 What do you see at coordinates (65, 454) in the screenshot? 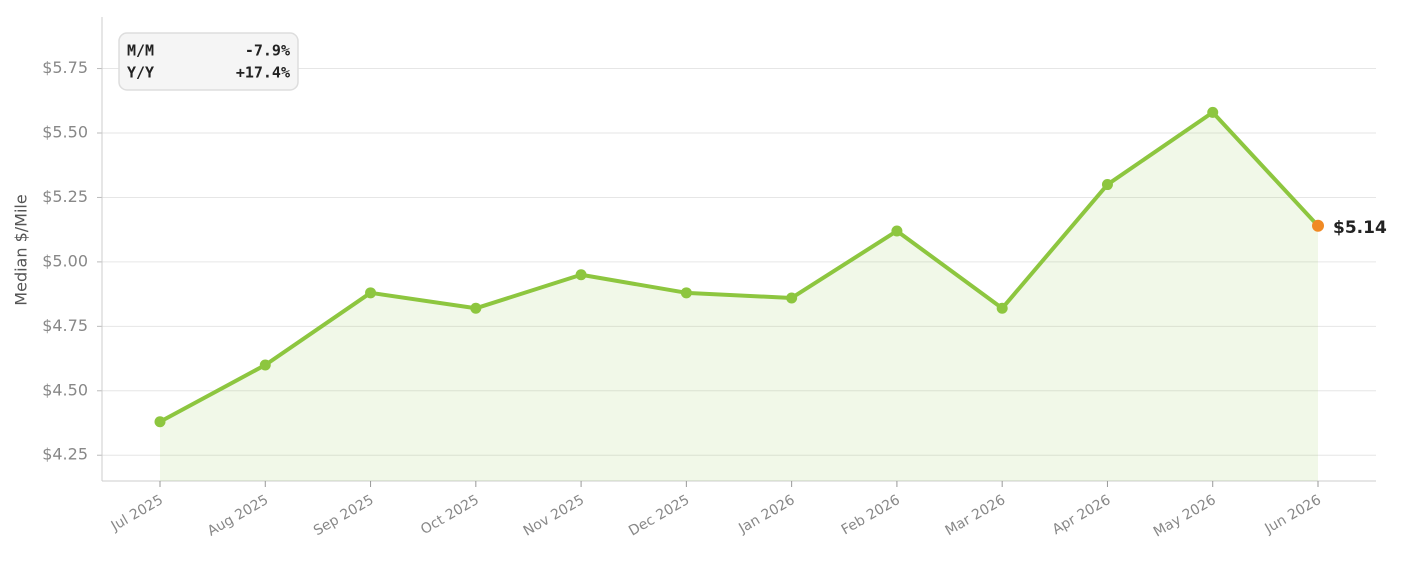
I see `y-tick-label: $4.25` at bounding box center [65, 454].